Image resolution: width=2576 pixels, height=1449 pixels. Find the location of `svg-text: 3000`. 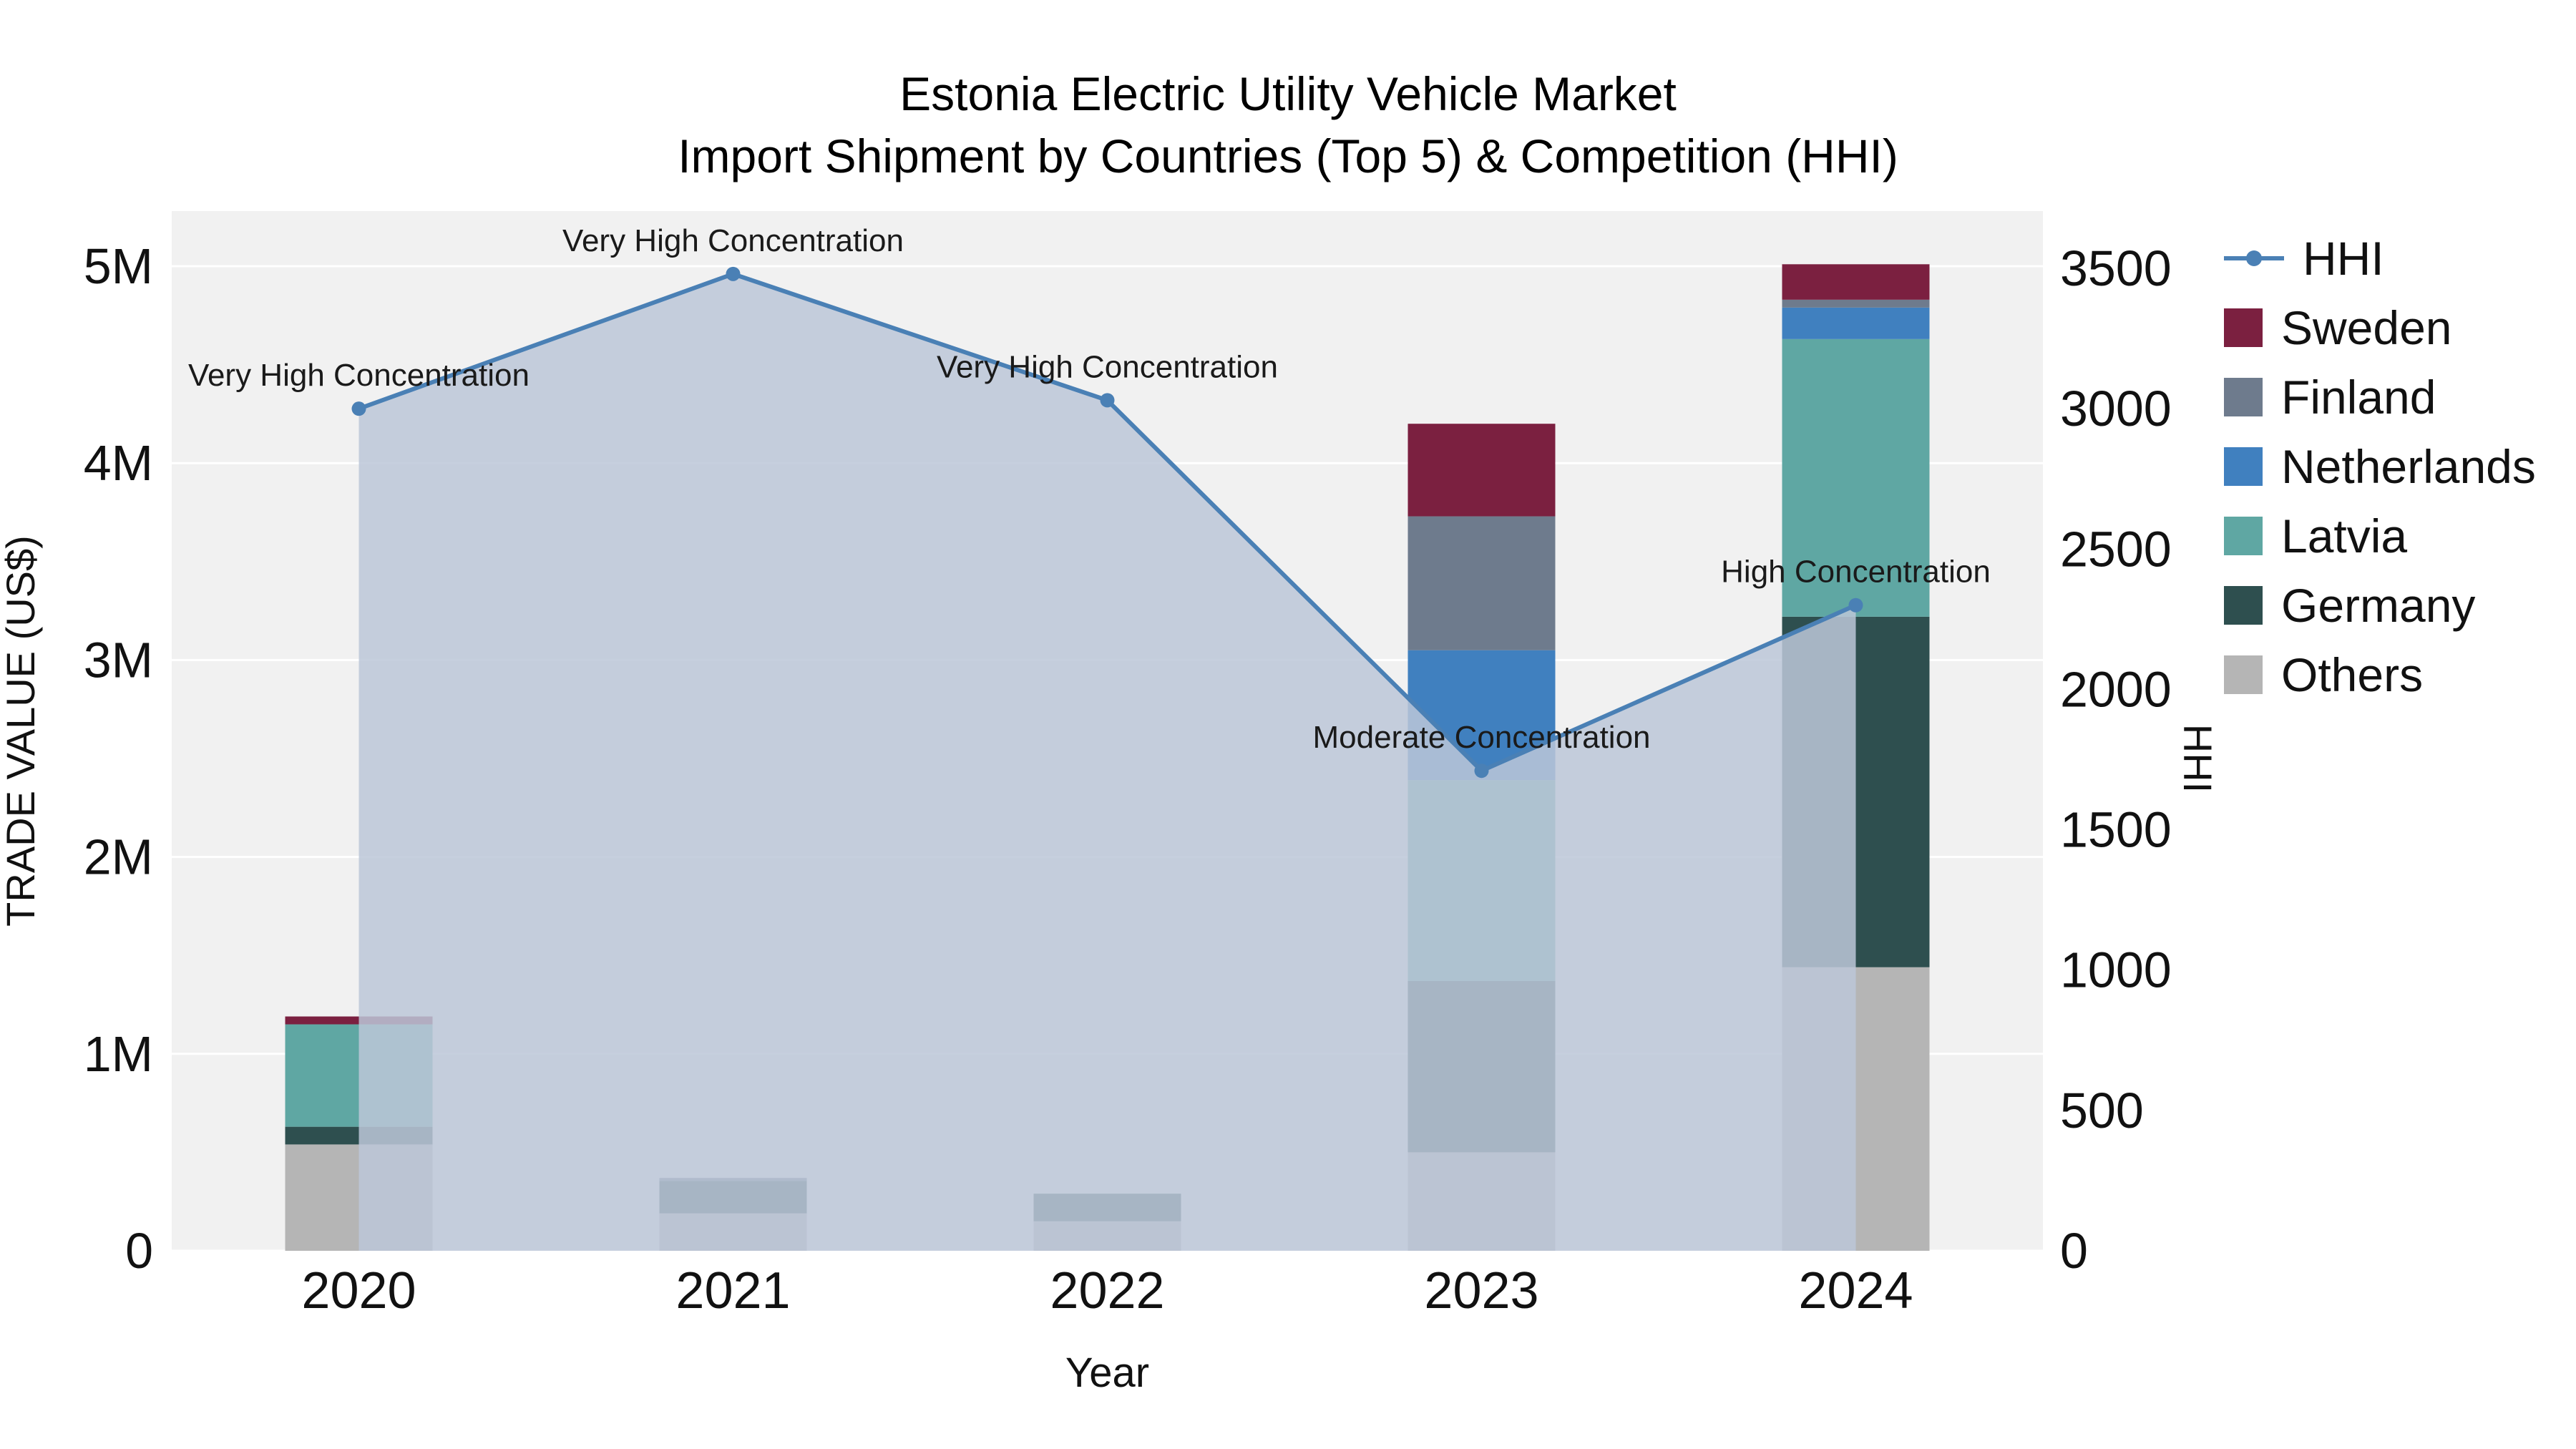

svg-text: 3000 is located at coordinates (2116, 408).